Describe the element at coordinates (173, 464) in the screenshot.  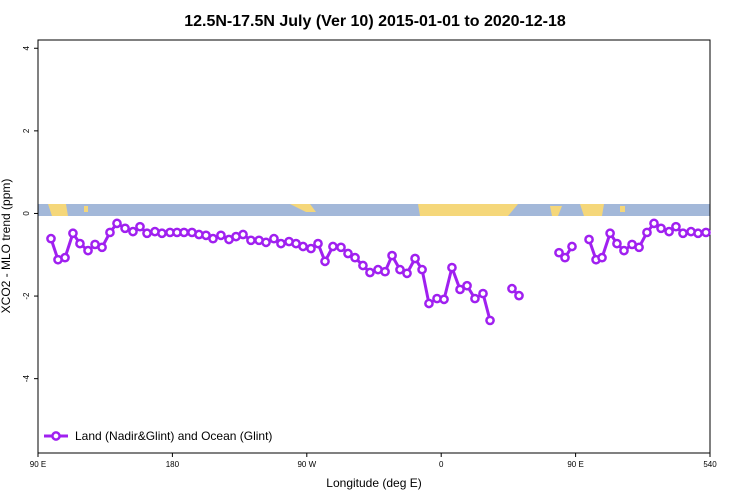
I see `x-tick-label: 180` at that location.